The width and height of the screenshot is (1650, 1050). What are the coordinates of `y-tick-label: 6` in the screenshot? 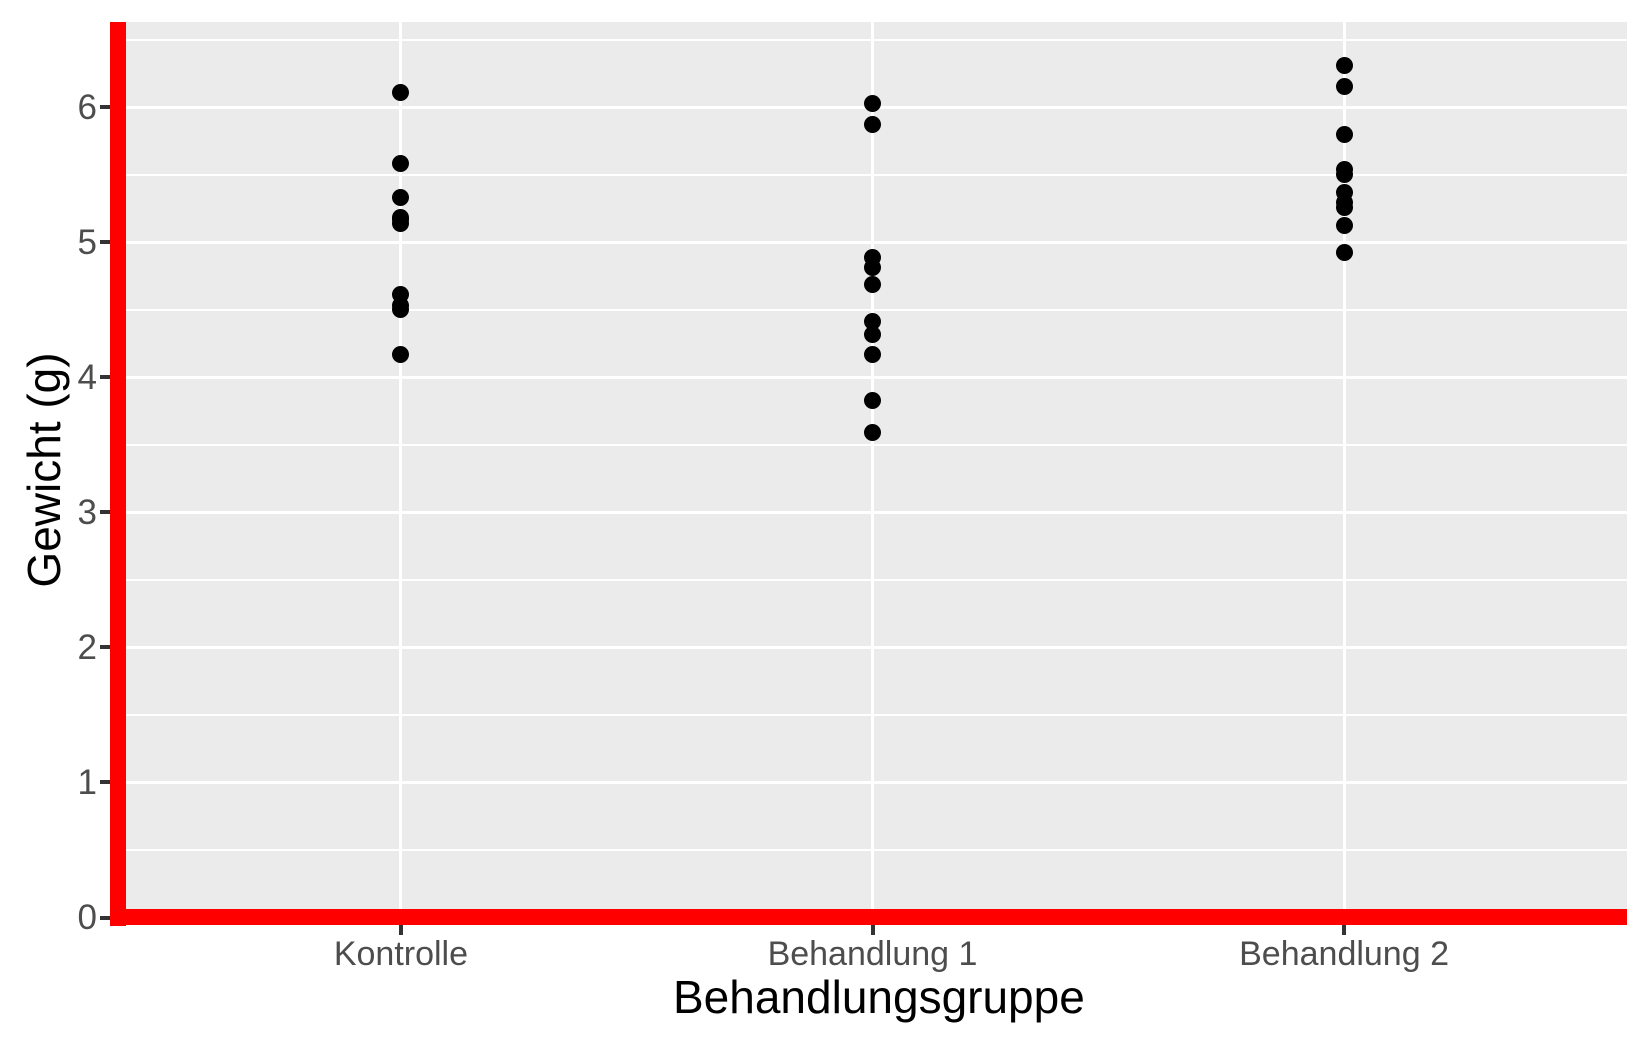 It's located at (87, 107).